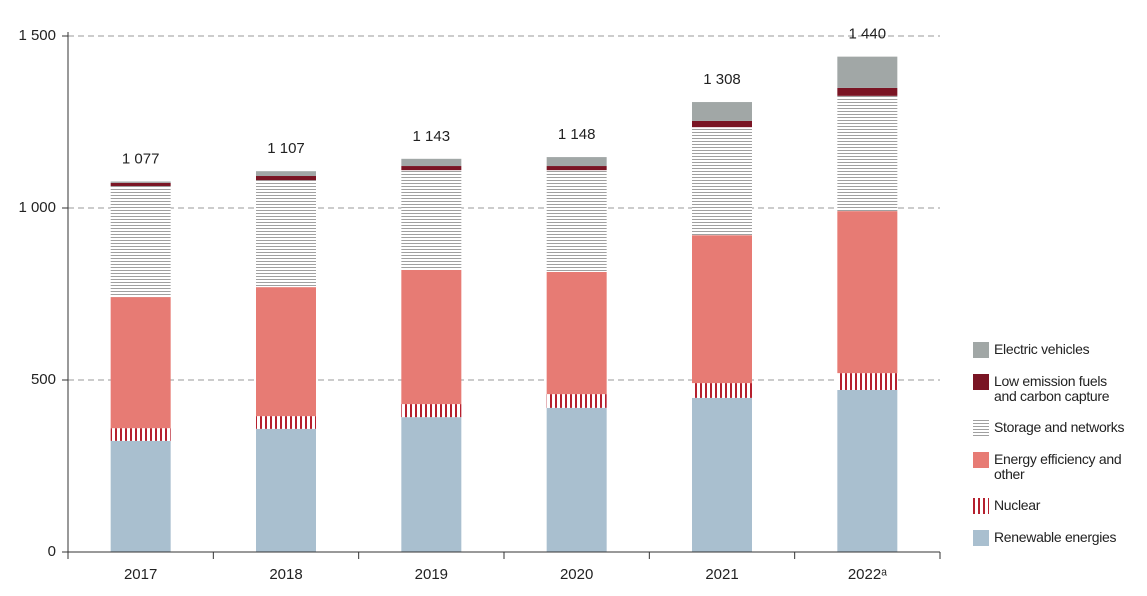 This screenshot has height=596, width=1147. I want to click on legend-item: Energy efficiency and other, so click(1051, 467).